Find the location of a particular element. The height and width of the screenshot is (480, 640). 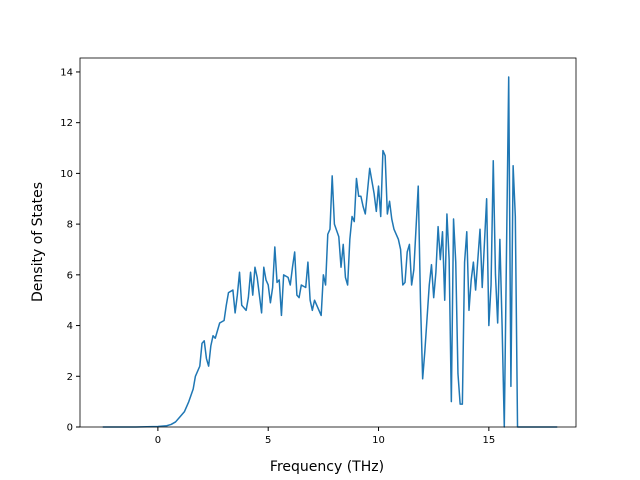

y-tick-label: 4 is located at coordinates (70, 326).